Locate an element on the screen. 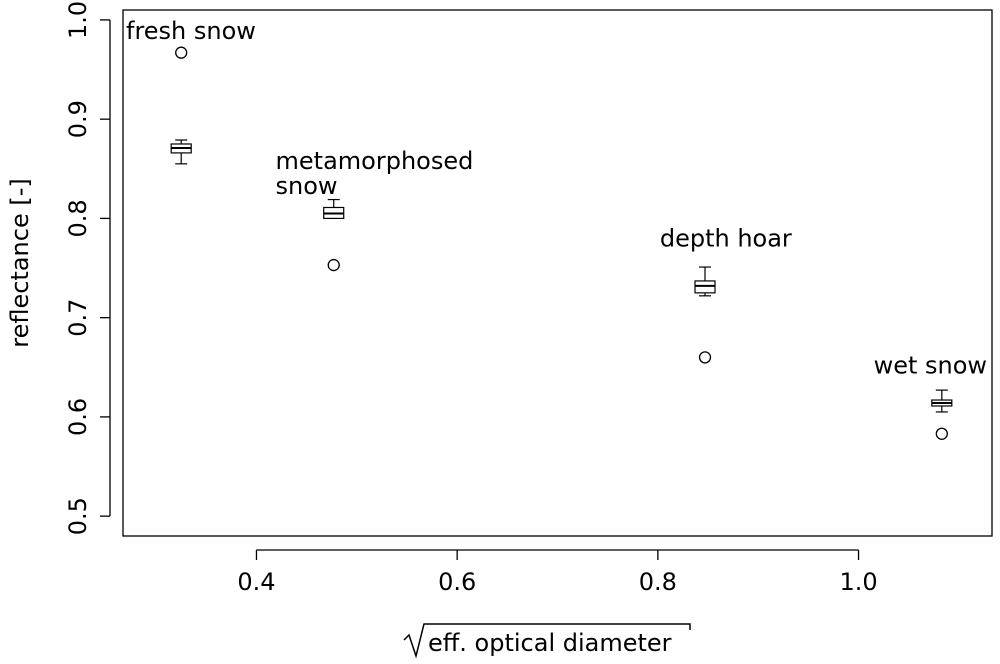 This screenshot has height=664, width=1000. annotation-label: wet snow is located at coordinates (930, 365).